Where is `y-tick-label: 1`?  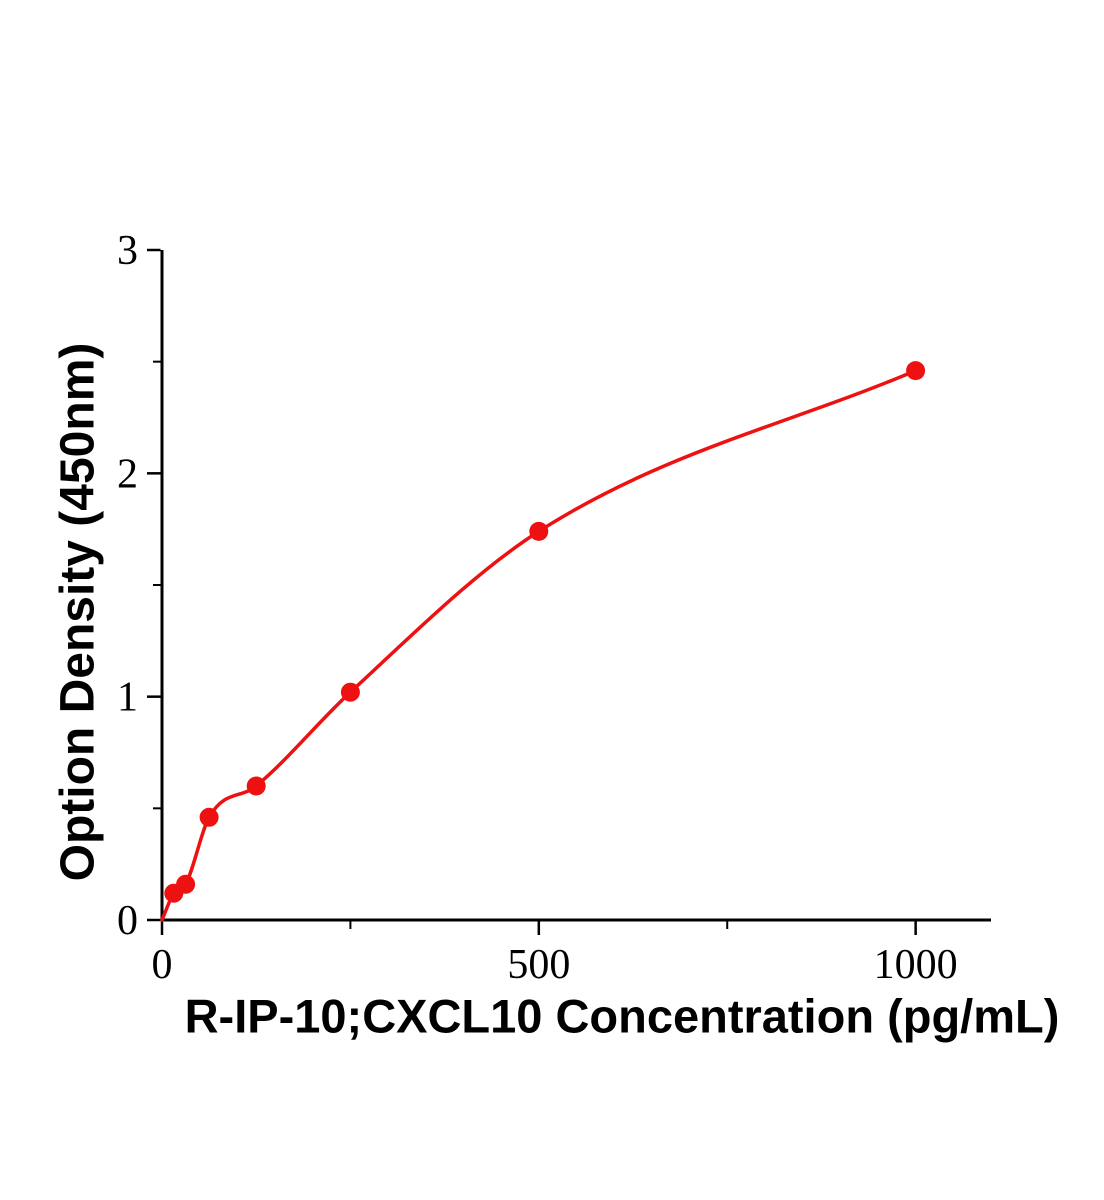
y-tick-label: 1 is located at coordinates (127, 698).